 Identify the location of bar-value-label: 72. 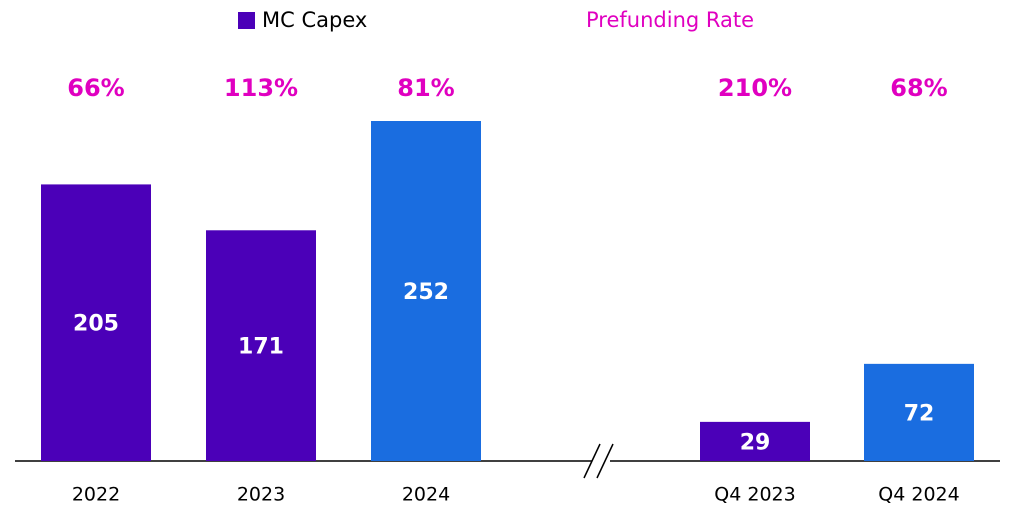
(919, 413).